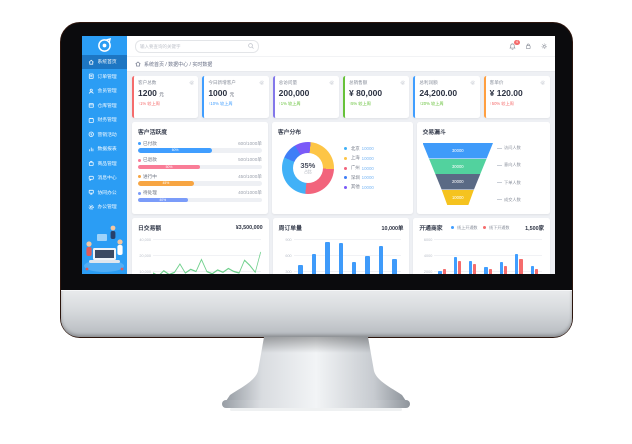  What do you see at coordinates (457, 197) in the screenshot?
I see `funnel-layer: 10000` at bounding box center [457, 197].